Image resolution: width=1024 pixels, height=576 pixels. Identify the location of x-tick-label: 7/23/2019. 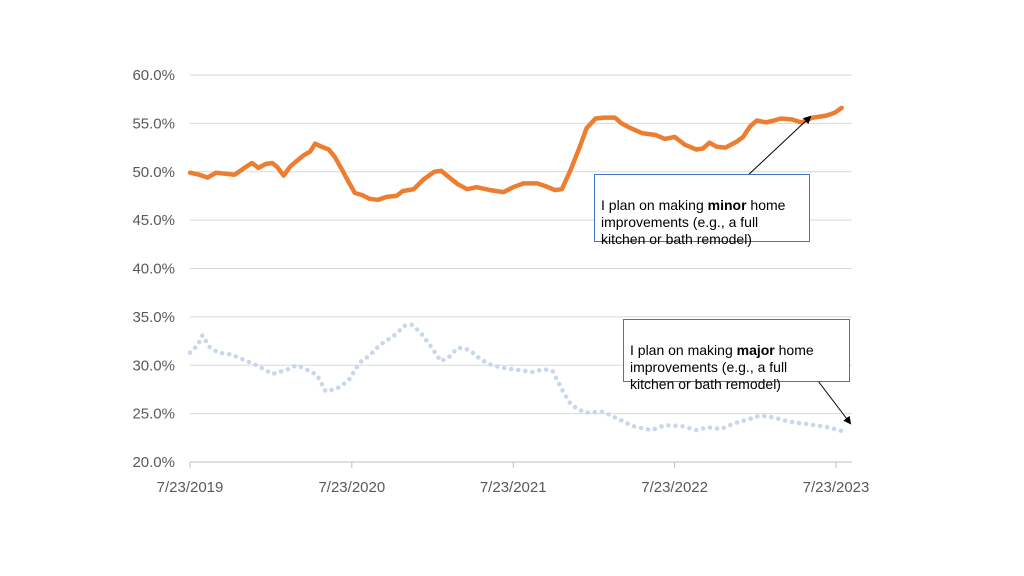
(190, 487).